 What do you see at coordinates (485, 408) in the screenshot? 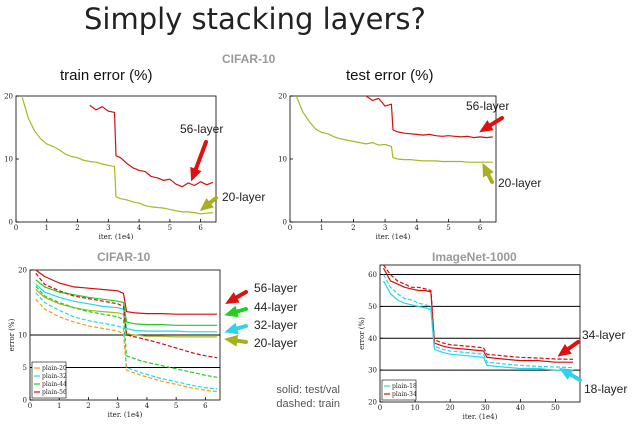
I see `imagenet-xtick-label-3: 30` at bounding box center [485, 408].